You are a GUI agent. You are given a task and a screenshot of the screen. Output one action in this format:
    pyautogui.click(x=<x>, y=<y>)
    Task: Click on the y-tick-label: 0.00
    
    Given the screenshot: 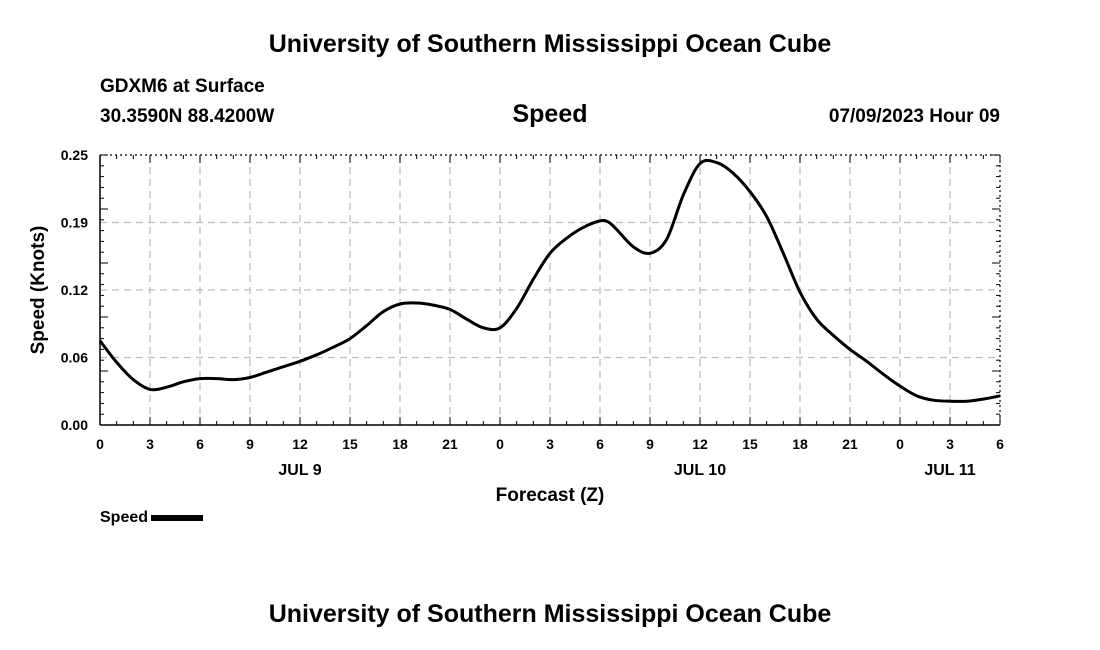 What is the action you would take?
    pyautogui.click(x=74, y=425)
    